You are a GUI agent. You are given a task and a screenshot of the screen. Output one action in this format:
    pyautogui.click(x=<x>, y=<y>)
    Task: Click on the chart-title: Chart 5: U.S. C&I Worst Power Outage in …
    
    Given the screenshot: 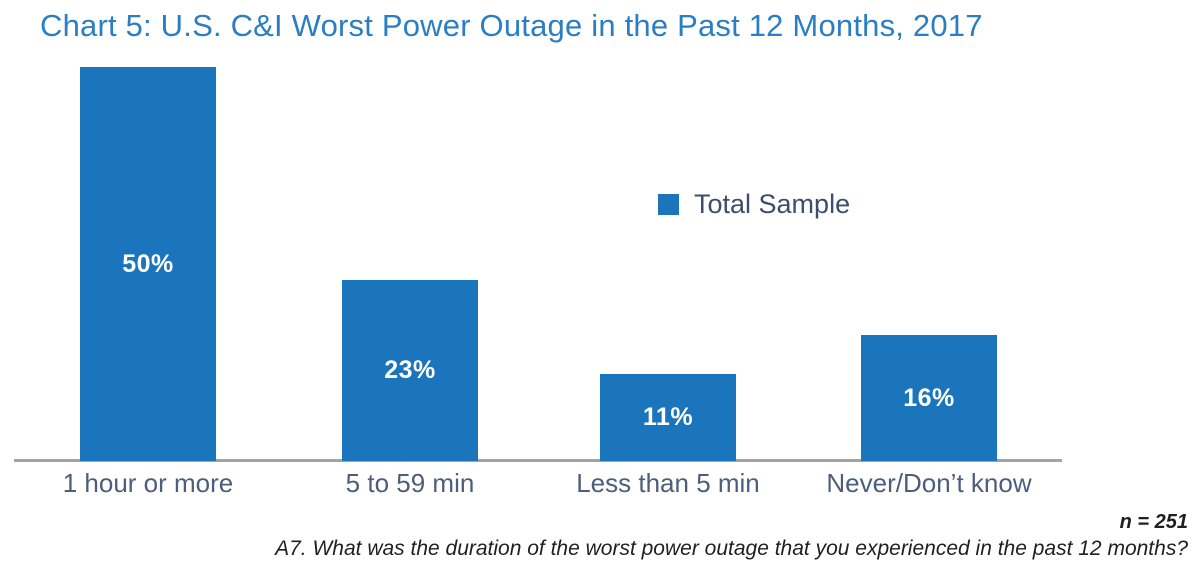 What is the action you would take?
    pyautogui.click(x=511, y=25)
    